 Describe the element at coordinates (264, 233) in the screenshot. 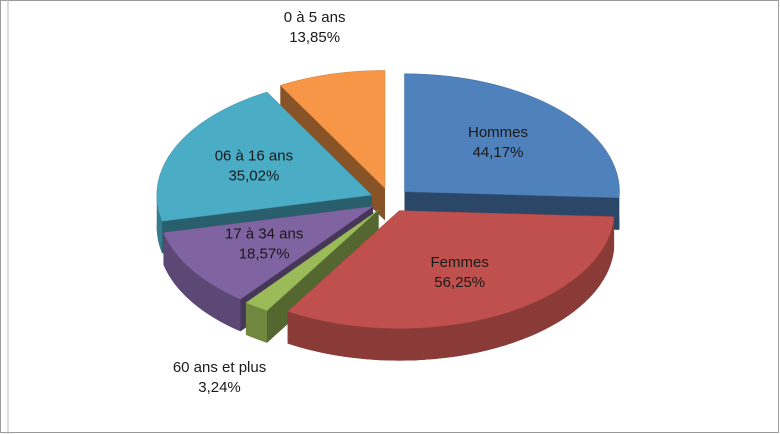

I see `slice-label: 17 à 34 ans` at that location.